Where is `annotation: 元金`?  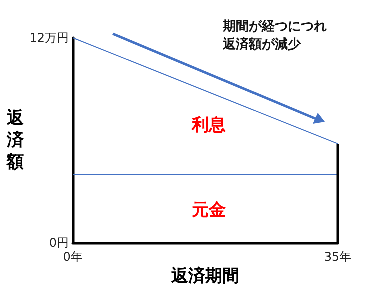 annotation: 元金 is located at coordinates (208, 210).